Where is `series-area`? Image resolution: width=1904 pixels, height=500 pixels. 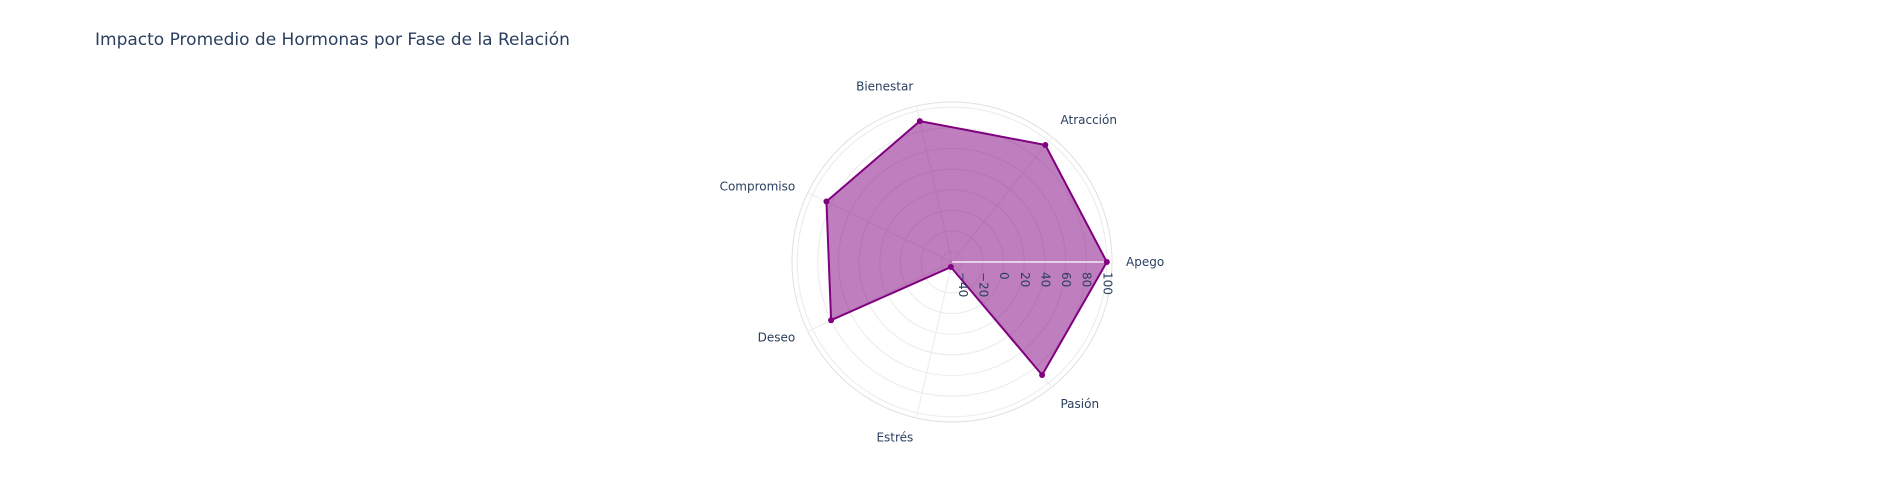 series-area is located at coordinates (966, 248).